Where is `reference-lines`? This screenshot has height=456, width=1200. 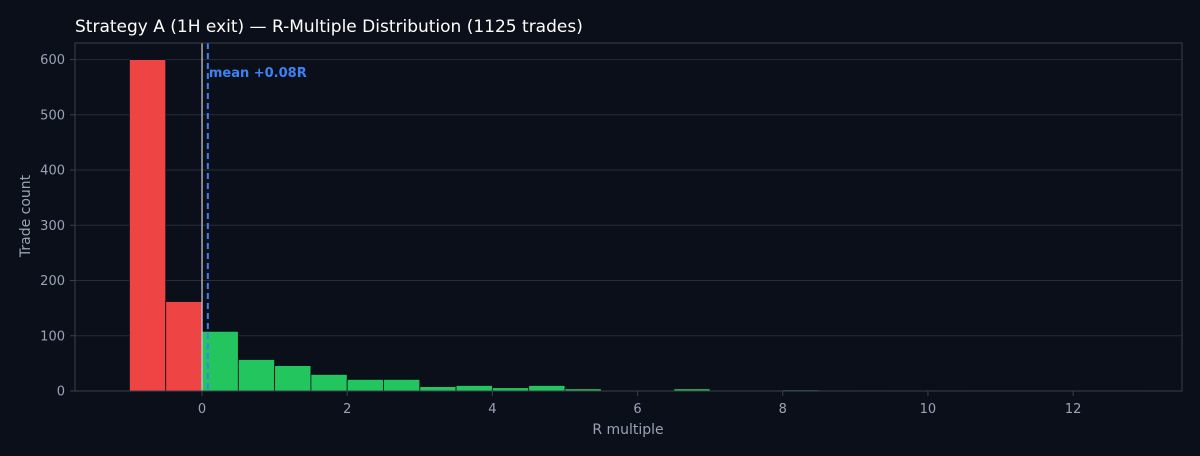 reference-lines is located at coordinates (205, 217).